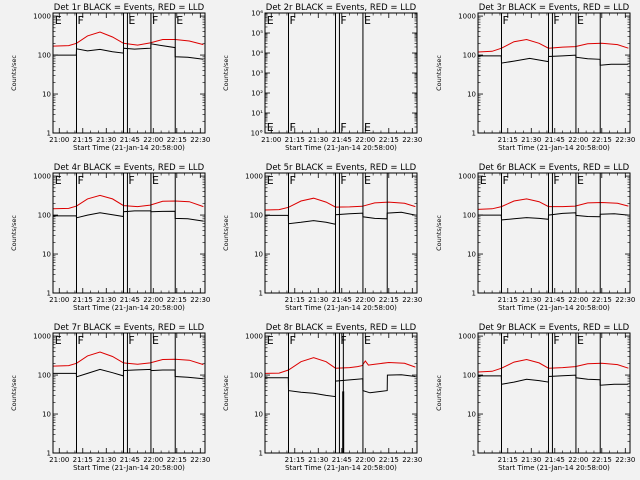 Image resolution: width=640 pixels, height=480 pixels. Describe the element at coordinates (257, 14) in the screenshot. I see `y-tick-label: 10⁶` at that location.